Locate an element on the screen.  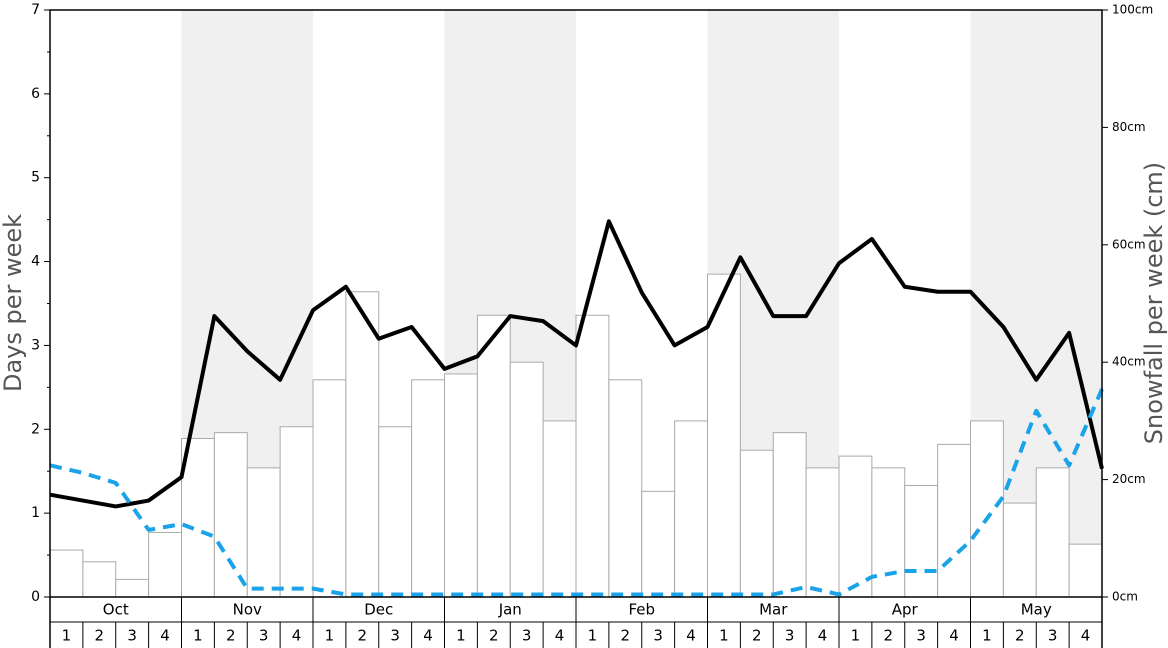
month-label: Nov is located at coordinates (247, 610).